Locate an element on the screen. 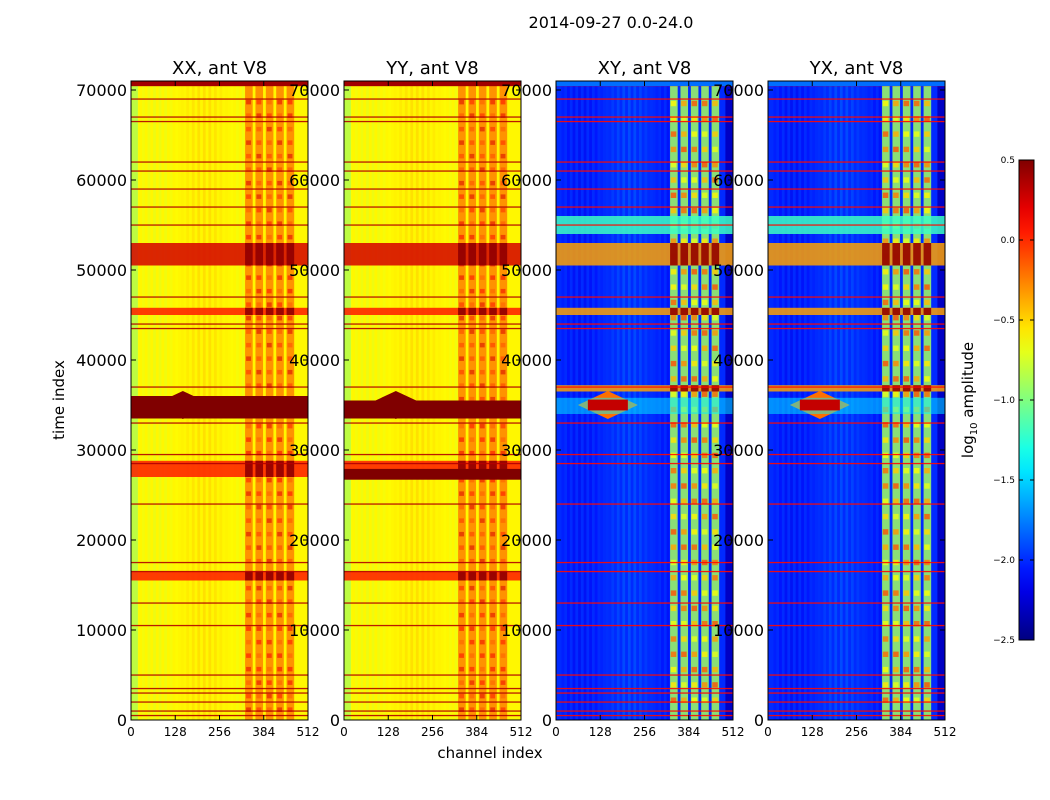 The width and height of the screenshot is (1050, 800). y-tick-label: 50000 is located at coordinates (314, 270).